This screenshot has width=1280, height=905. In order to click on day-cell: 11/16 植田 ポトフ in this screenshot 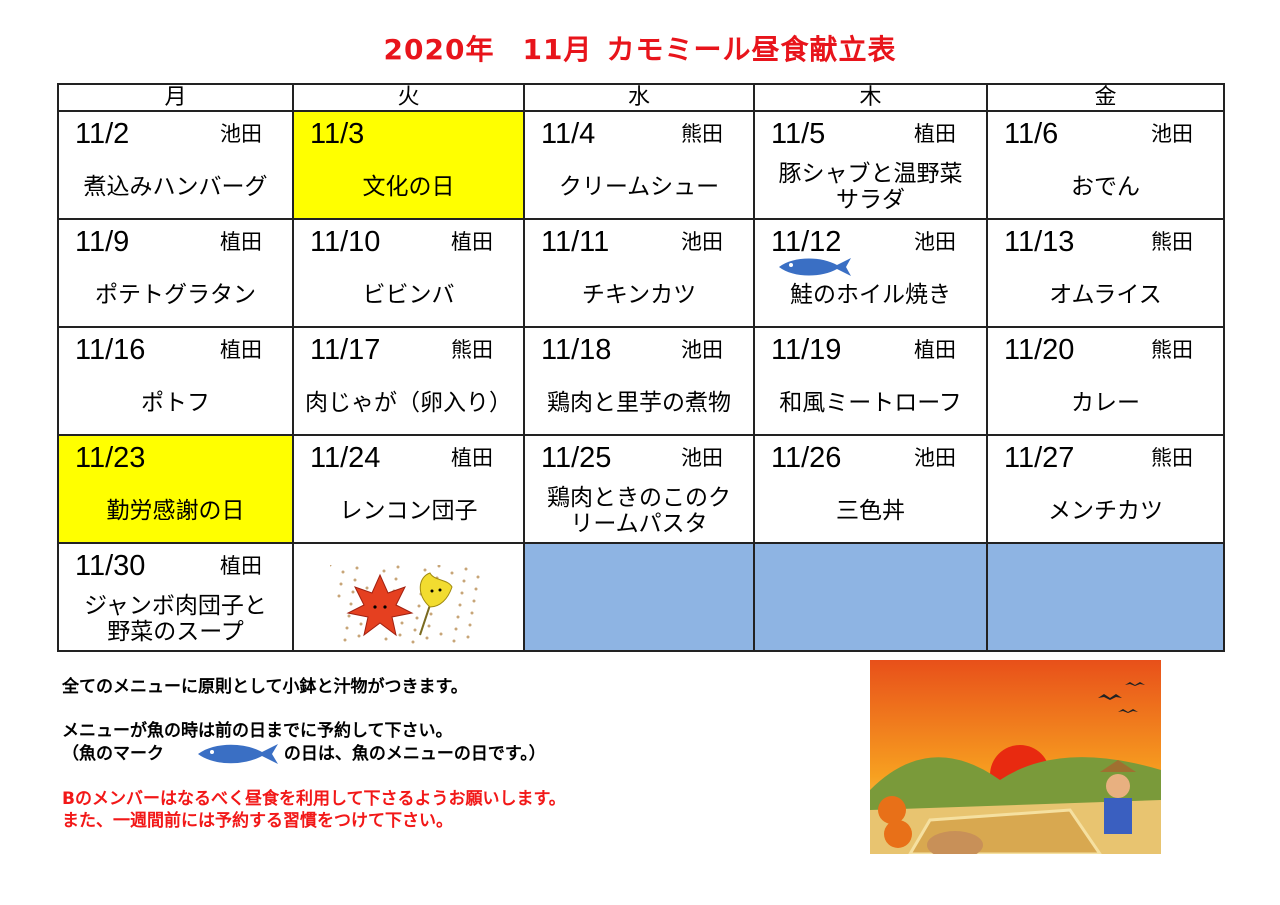, I will do `click(175, 381)`.